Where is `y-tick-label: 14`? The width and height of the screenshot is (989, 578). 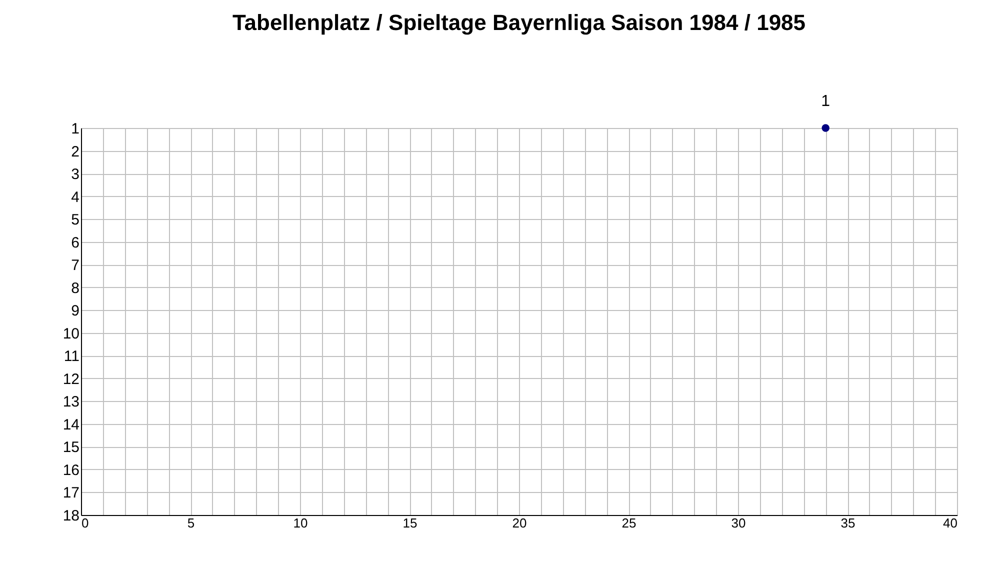
y-tick-label: 14 is located at coordinates (71, 425).